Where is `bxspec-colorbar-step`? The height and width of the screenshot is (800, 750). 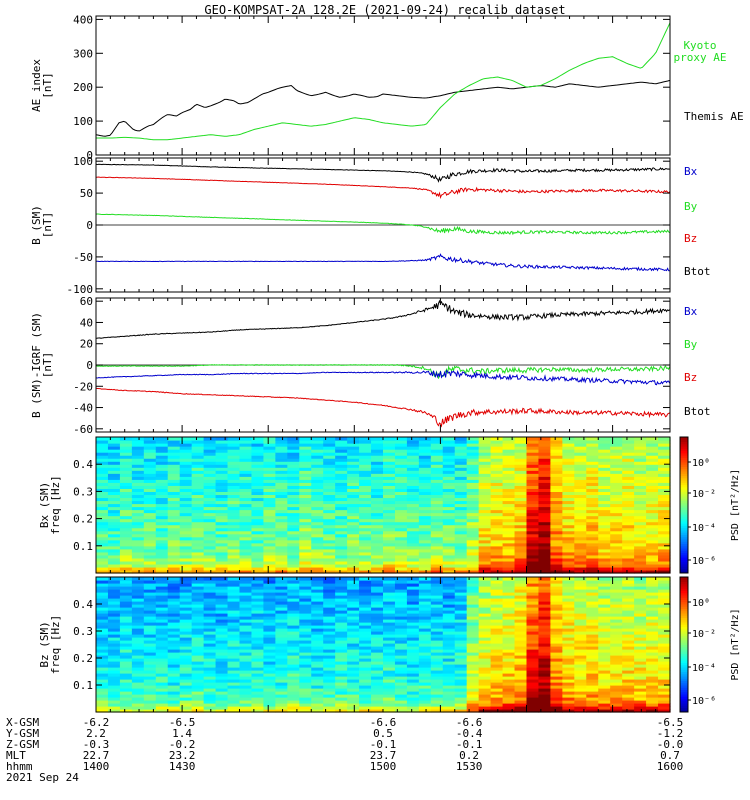
bxspec-colorbar-step is located at coordinates (684, 465).